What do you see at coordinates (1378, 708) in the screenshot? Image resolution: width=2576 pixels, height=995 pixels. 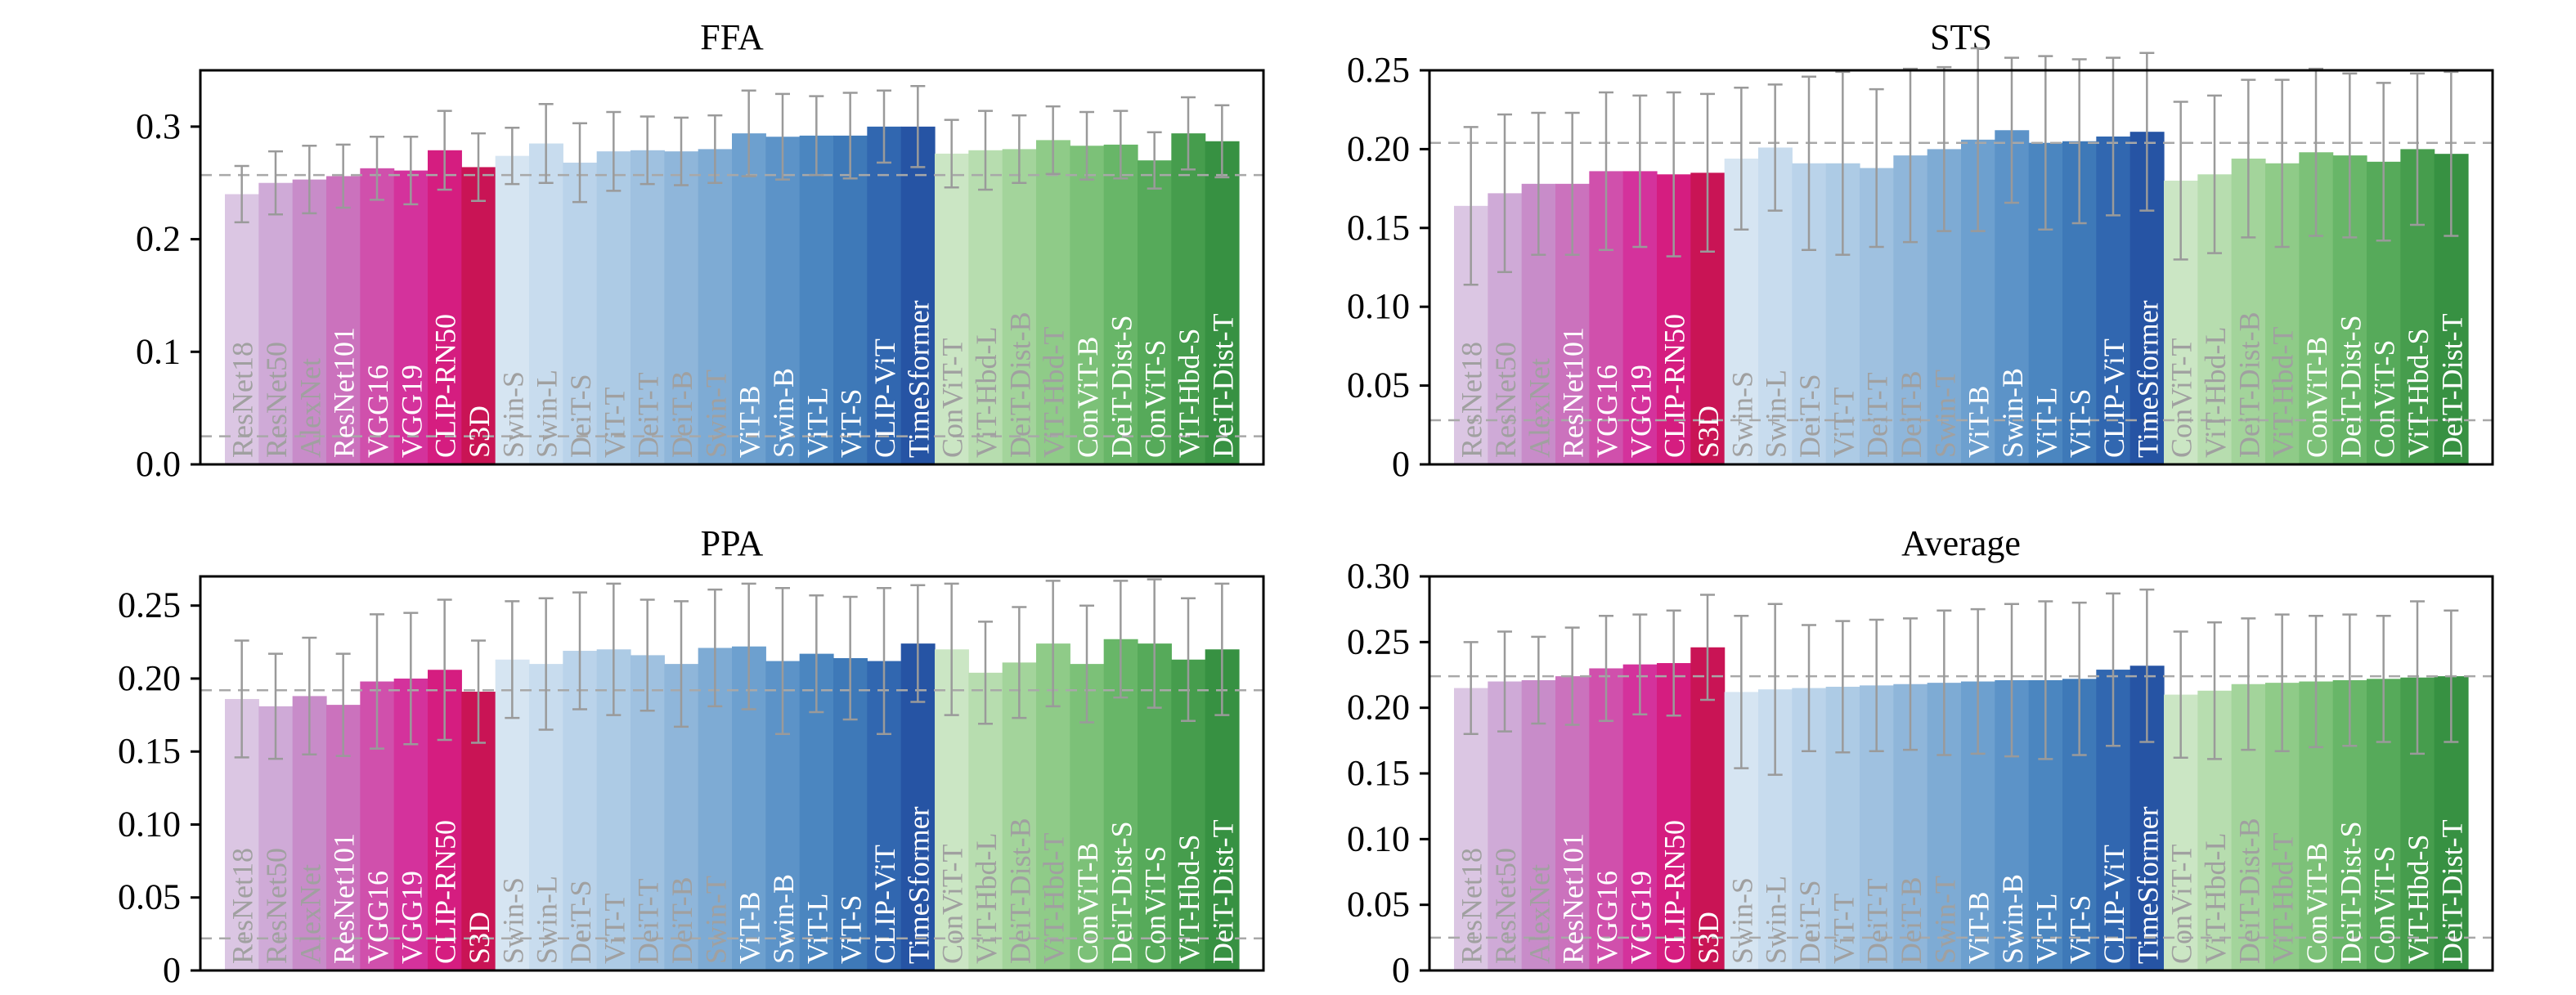 I see `y-tick-label-average-4: 0.20` at bounding box center [1378, 708].